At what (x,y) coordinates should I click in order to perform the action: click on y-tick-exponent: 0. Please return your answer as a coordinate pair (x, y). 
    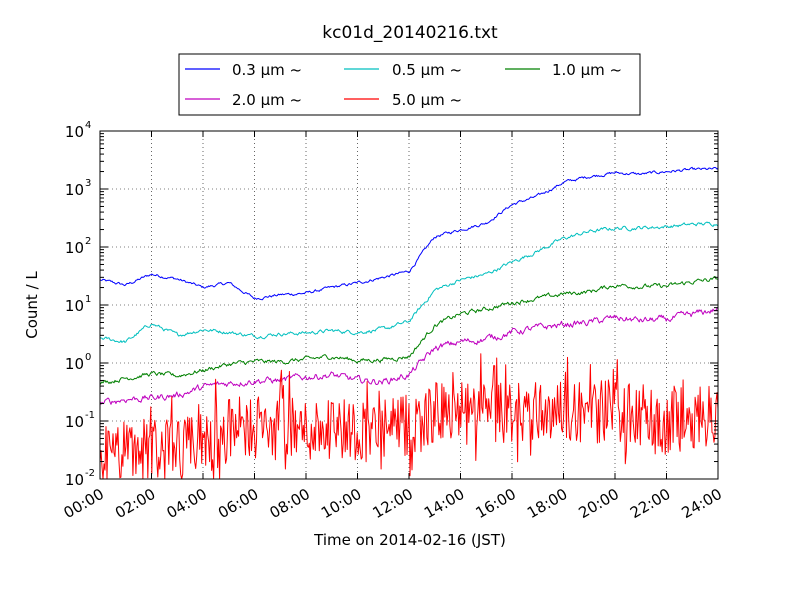
    Looking at the image, I should click on (88, 357).